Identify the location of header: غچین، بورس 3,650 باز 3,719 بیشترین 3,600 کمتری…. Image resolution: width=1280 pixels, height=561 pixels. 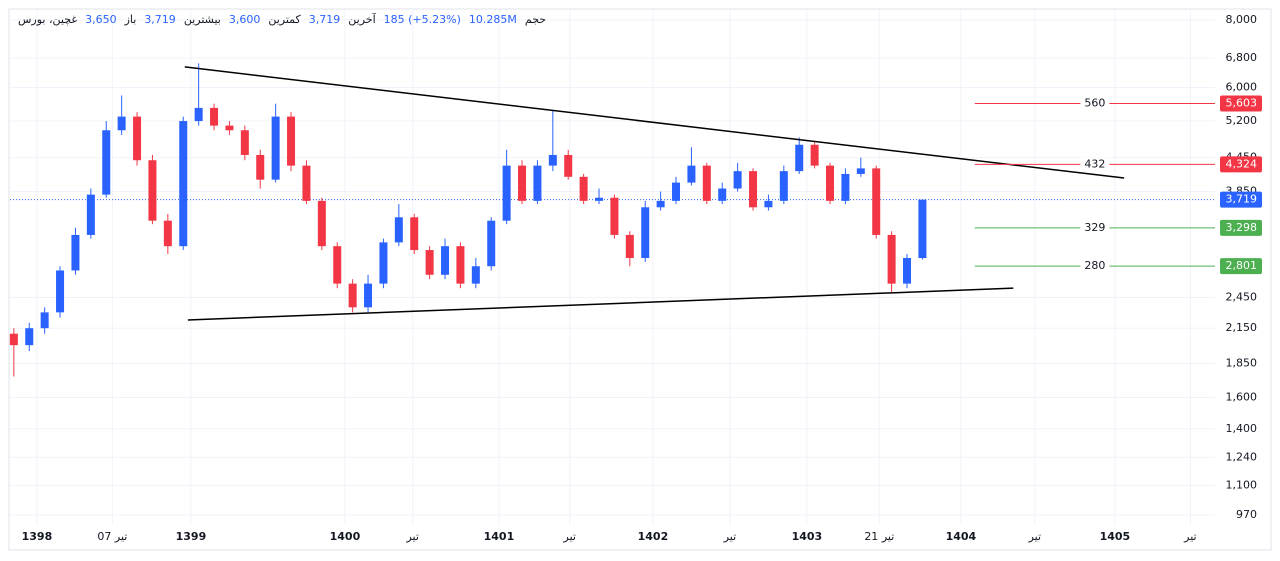
(282, 19).